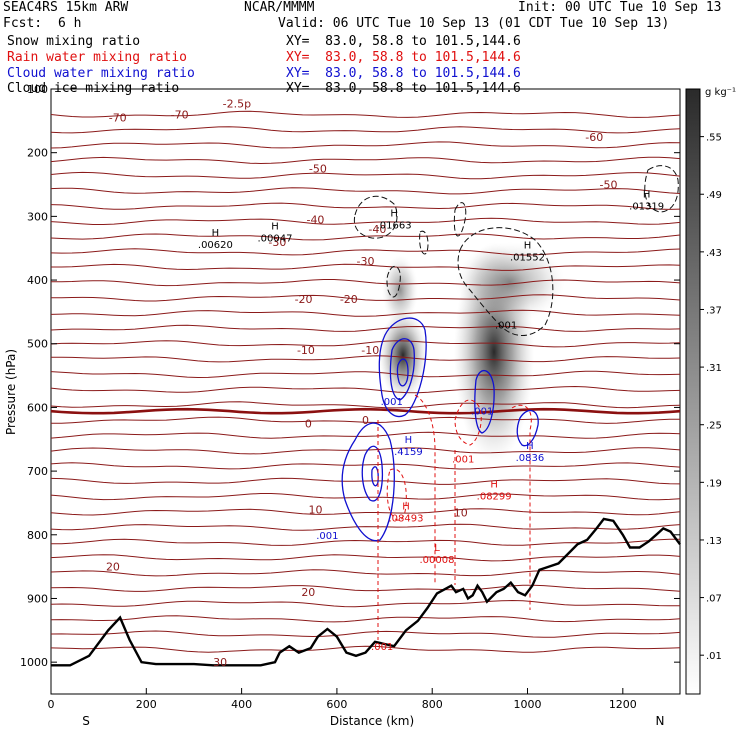 The height and width of the screenshot is (740, 740). Describe the element at coordinates (37, 89) in the screenshot. I see `y-tick-label: 100` at that location.